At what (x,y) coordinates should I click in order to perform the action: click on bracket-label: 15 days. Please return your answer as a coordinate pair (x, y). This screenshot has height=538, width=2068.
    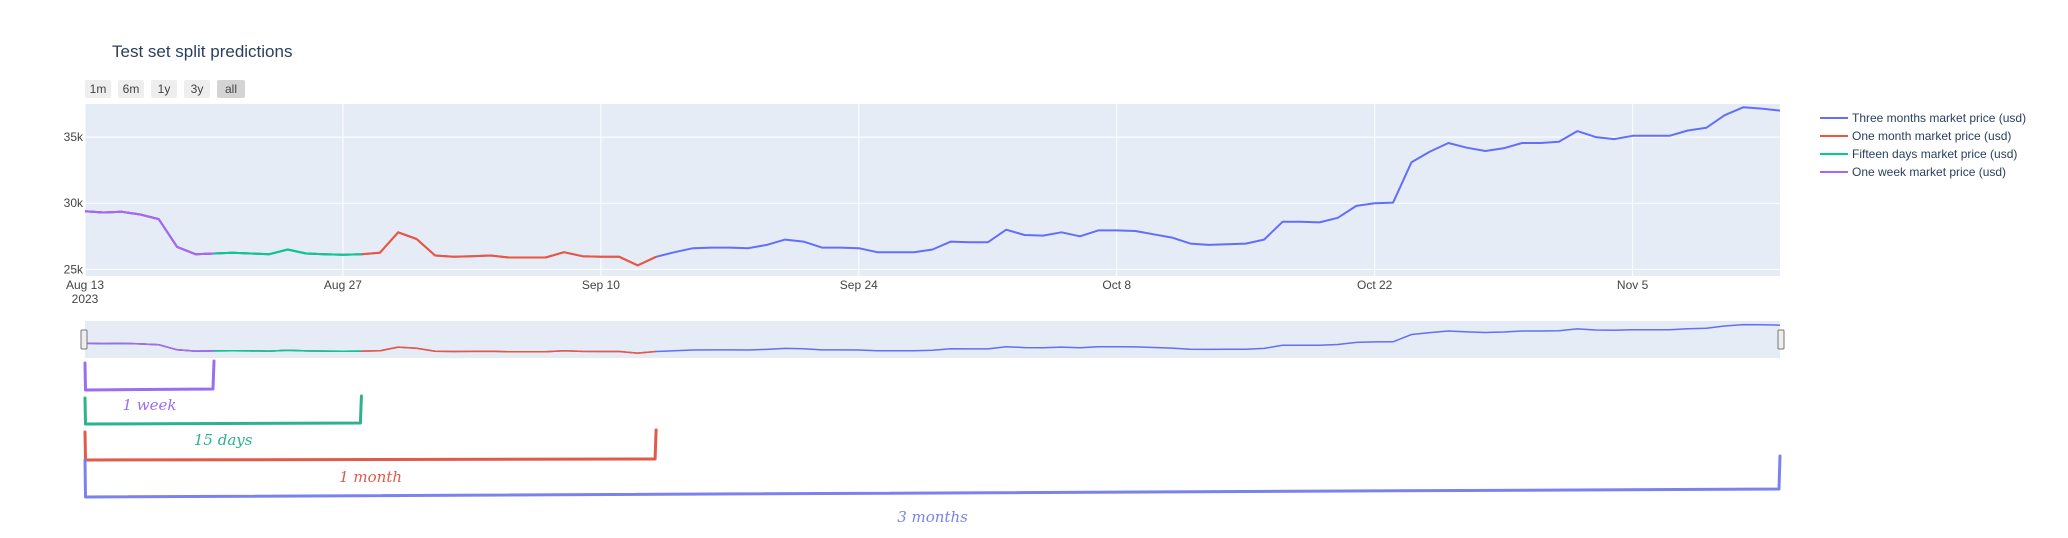
    Looking at the image, I should click on (223, 440).